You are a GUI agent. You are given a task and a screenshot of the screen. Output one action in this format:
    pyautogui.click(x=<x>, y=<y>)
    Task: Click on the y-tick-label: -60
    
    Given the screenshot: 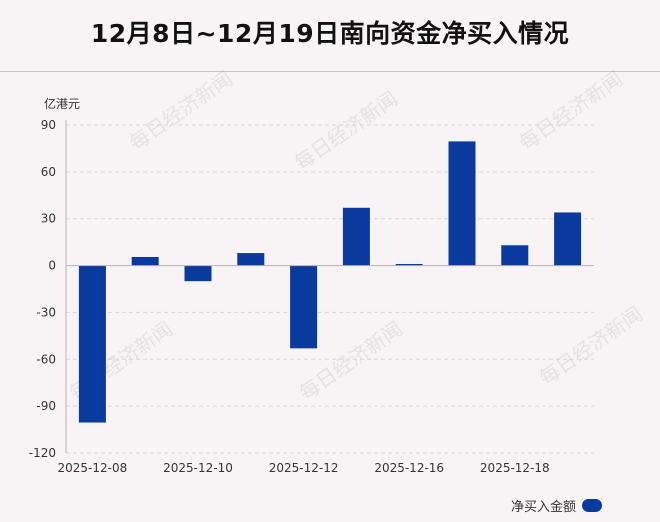 What is the action you would take?
    pyautogui.click(x=46, y=359)
    